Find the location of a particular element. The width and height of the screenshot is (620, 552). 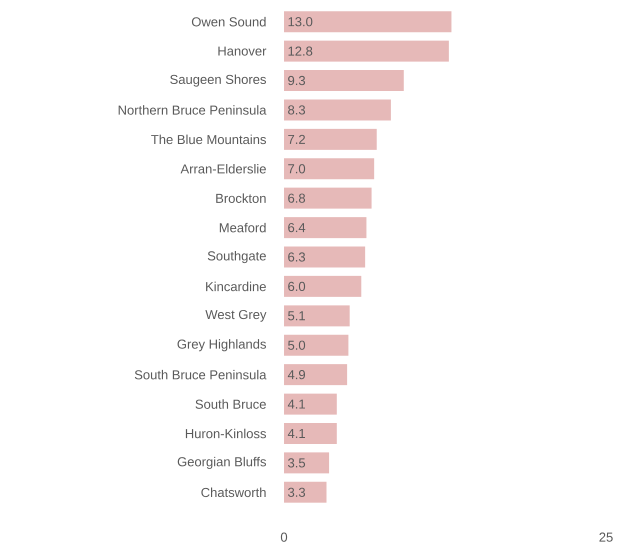

data-label: 3.5 is located at coordinates (297, 463).